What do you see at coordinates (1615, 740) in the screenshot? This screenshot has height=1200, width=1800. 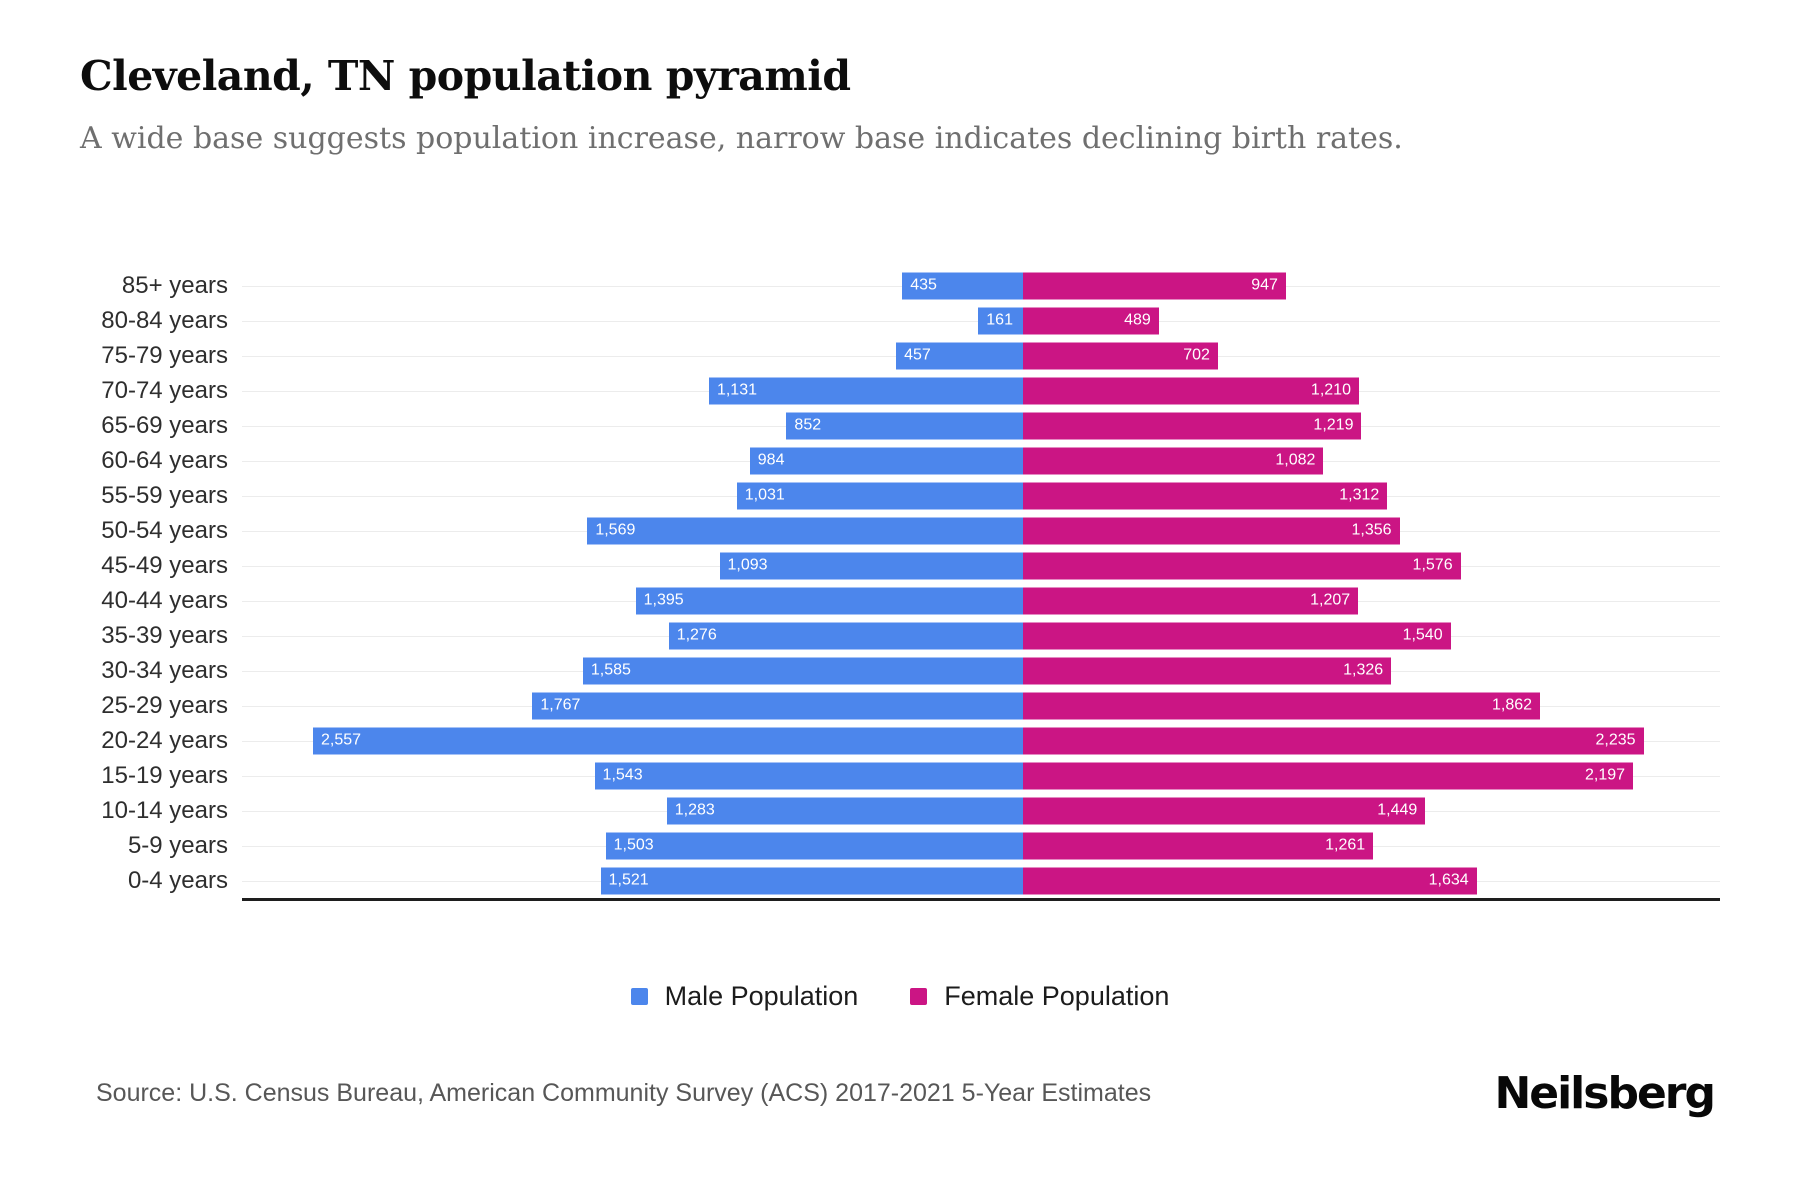 I see `female-value-label: 2,235` at bounding box center [1615, 740].